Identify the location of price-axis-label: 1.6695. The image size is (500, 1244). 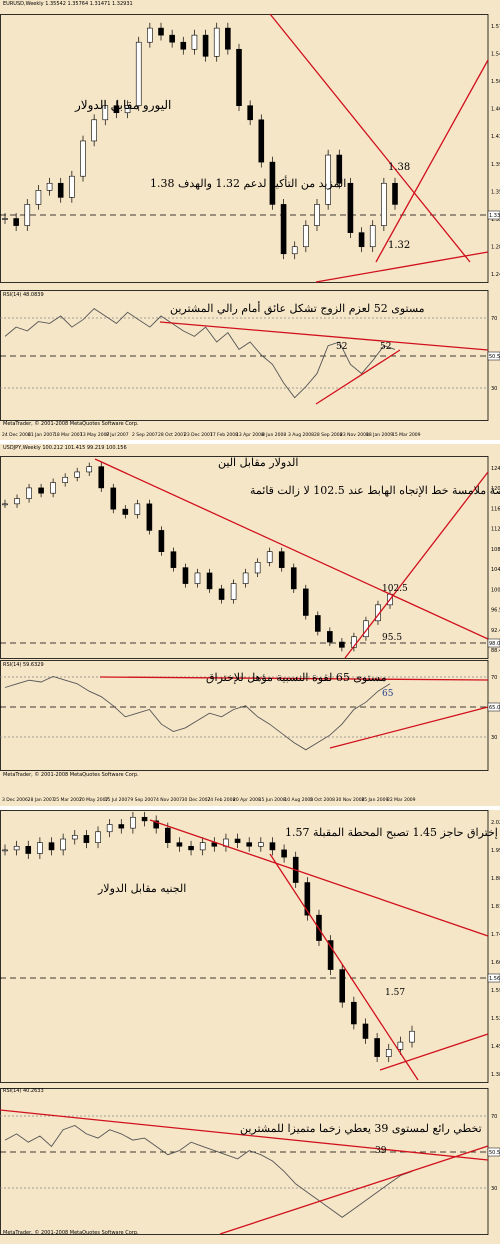
(495, 963).